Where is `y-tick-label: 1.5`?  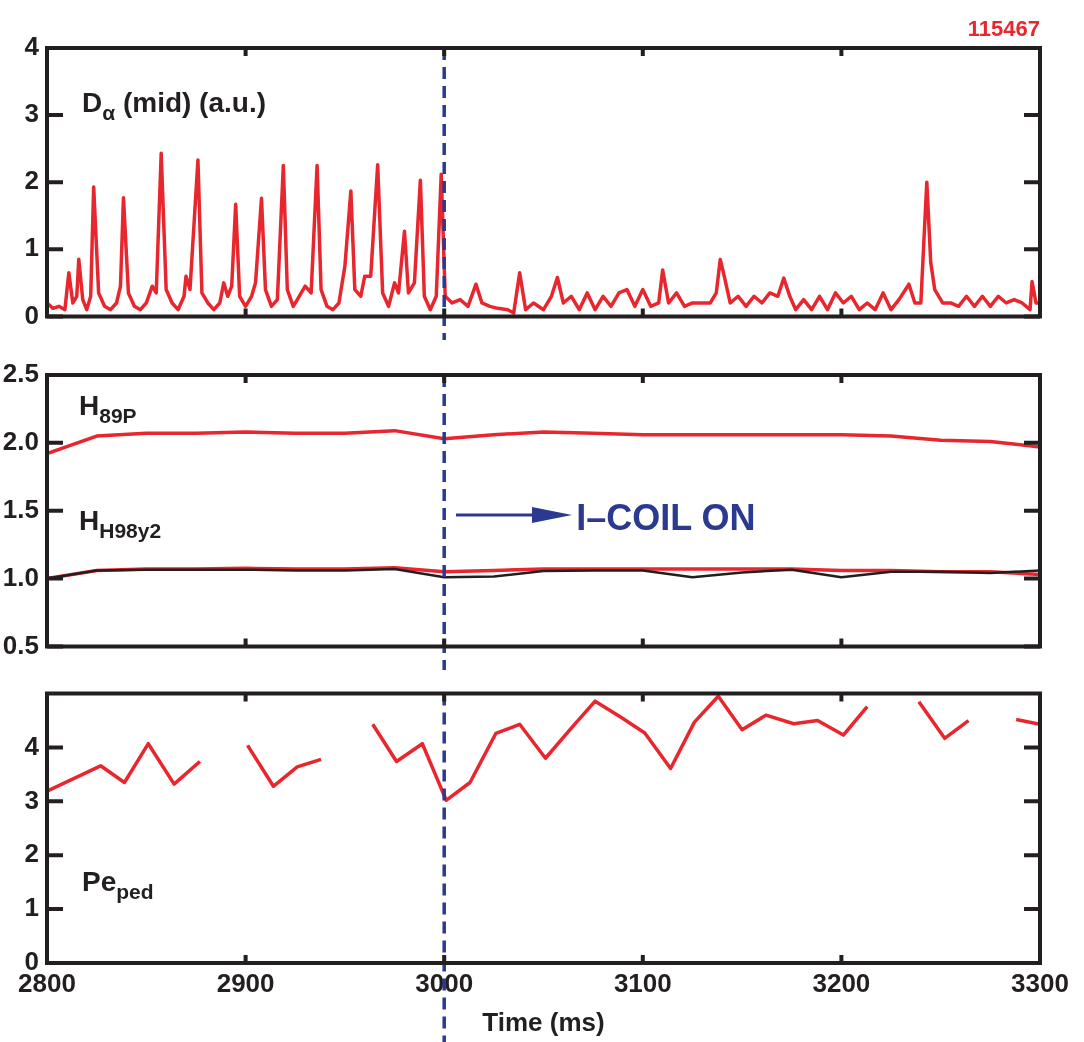 y-tick-label: 1.5 is located at coordinates (20, 508).